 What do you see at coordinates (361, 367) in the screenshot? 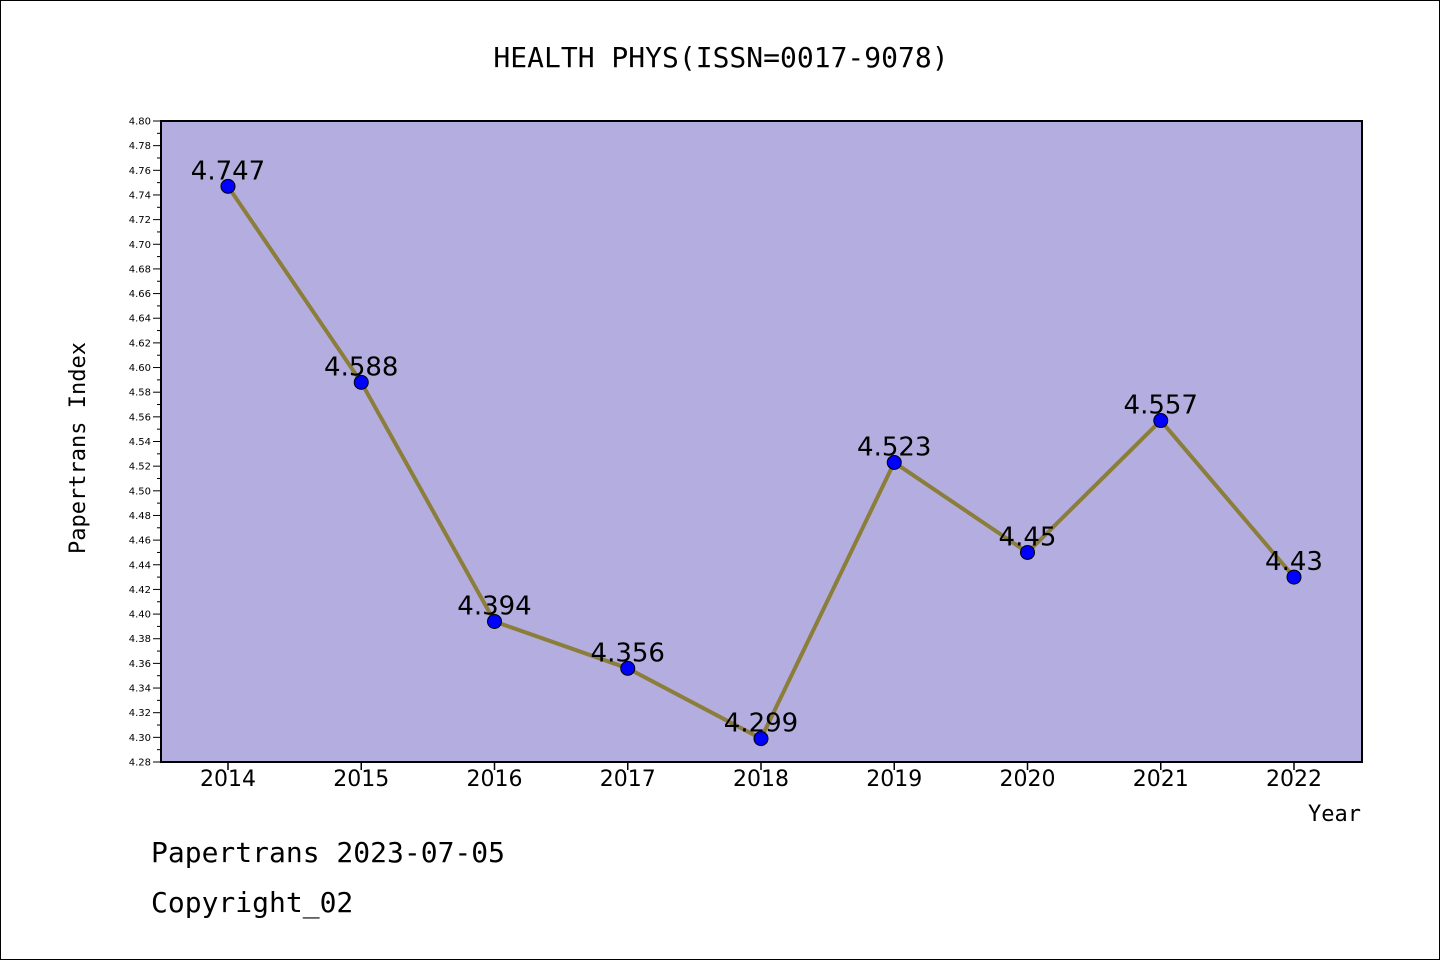
I see `data-label: 4.588` at bounding box center [361, 367].